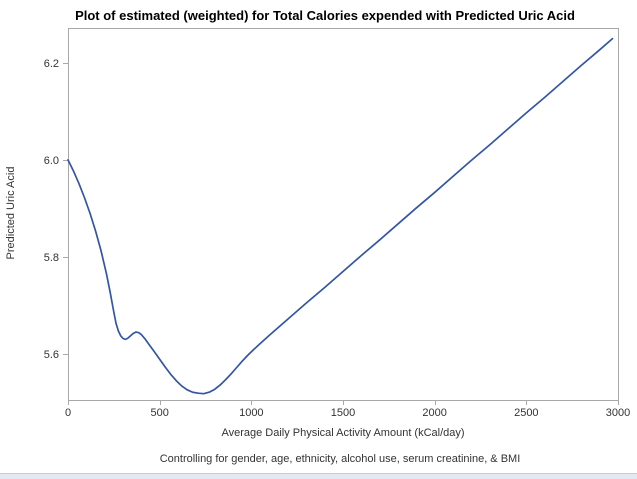 The height and width of the screenshot is (479, 637). Describe the element at coordinates (251, 413) in the screenshot. I see `x-tick-label: 1000` at that location.